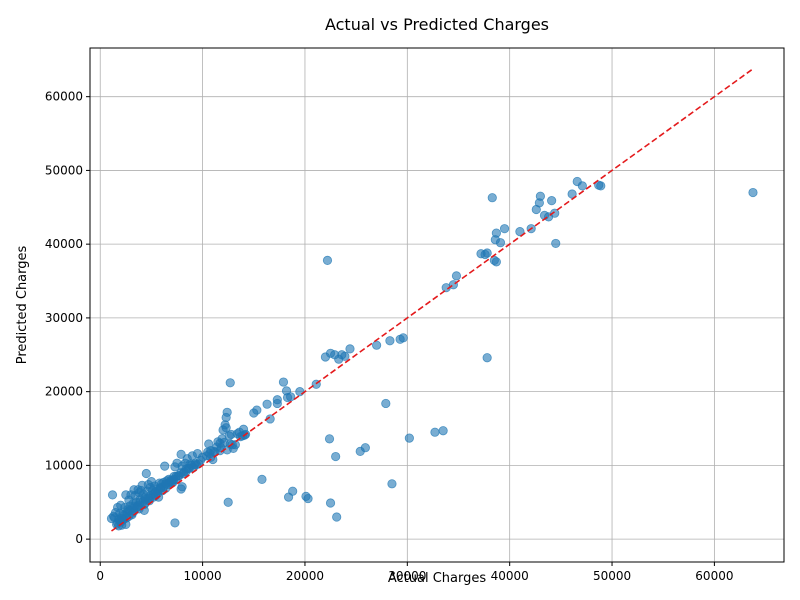 Image resolution: width=800 pixels, height=600 pixels. I want to click on x-tick-label: 10000, so click(203, 576).